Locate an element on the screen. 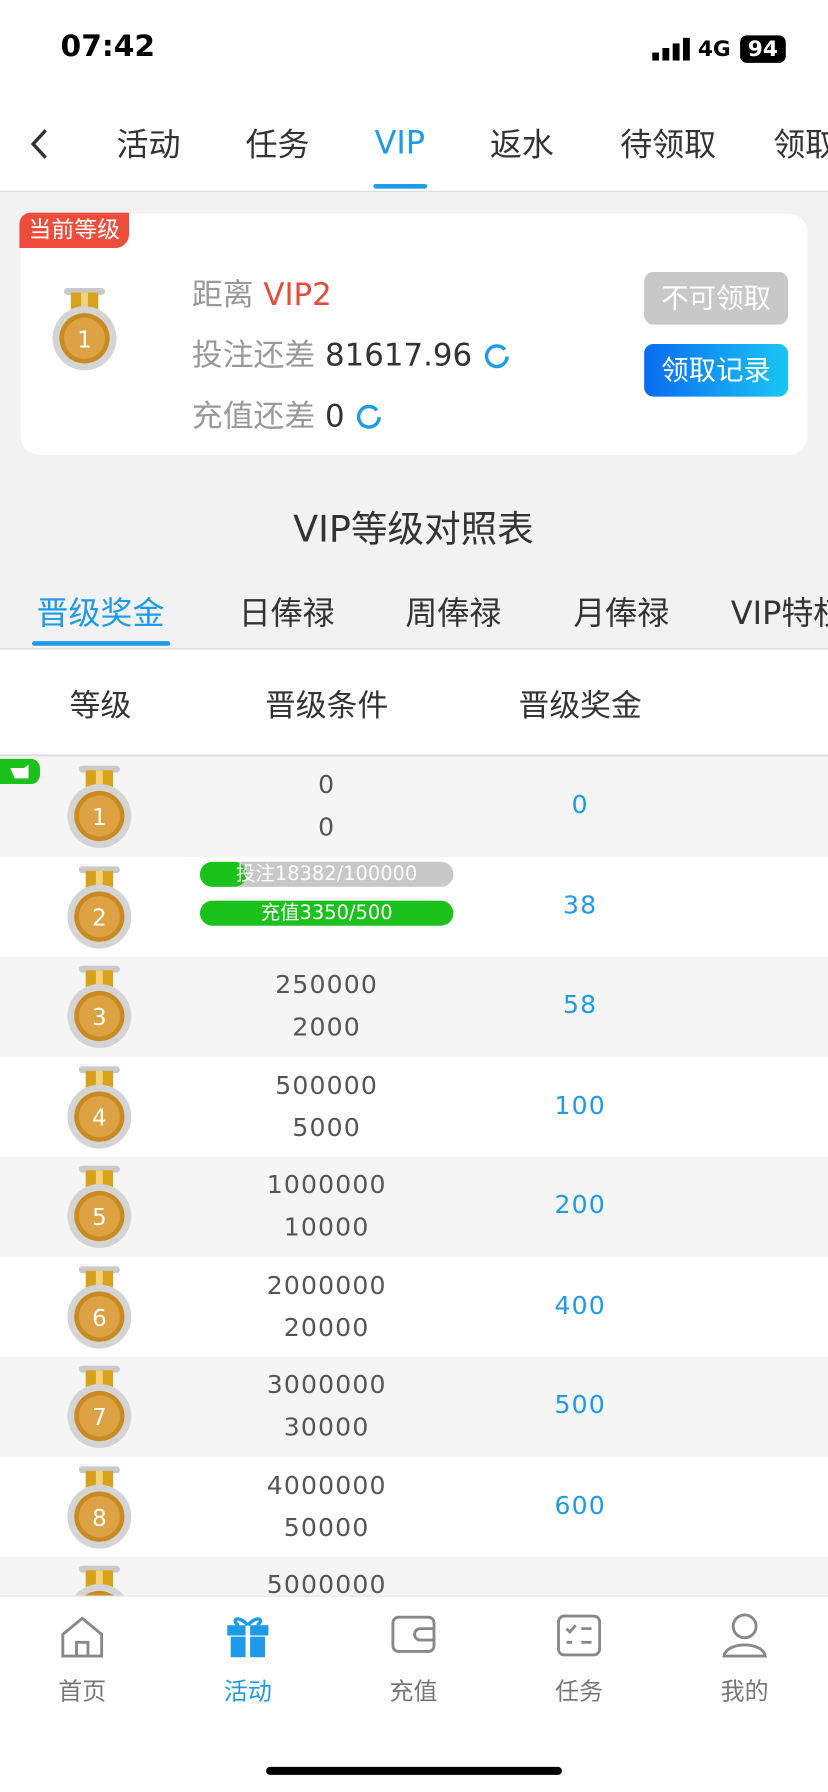 Image resolution: width=828 pixels, height=1792 pixels. tab-indicator is located at coordinates (400, 186).